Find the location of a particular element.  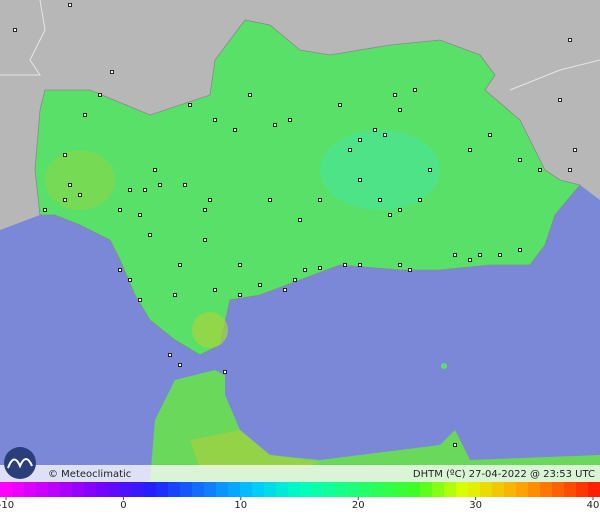

island is located at coordinates (444, 366).